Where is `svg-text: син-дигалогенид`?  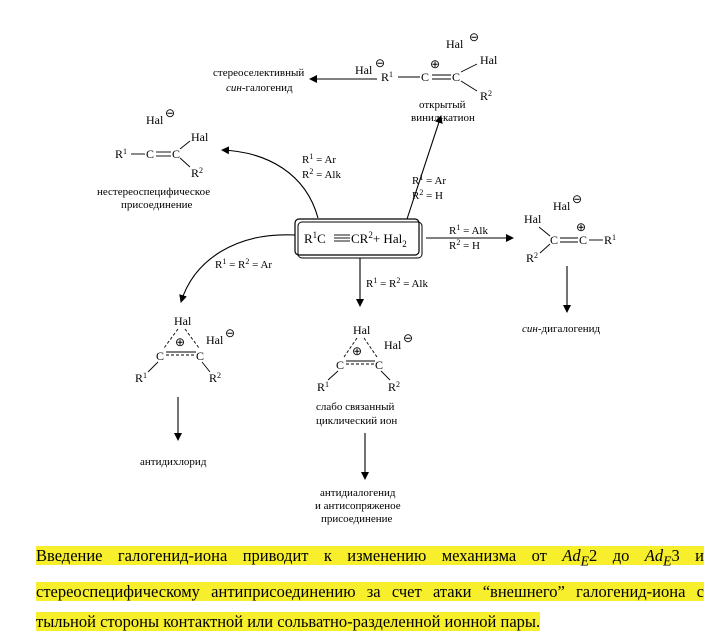 svg-text: син-дигалогенид is located at coordinates (561, 329).